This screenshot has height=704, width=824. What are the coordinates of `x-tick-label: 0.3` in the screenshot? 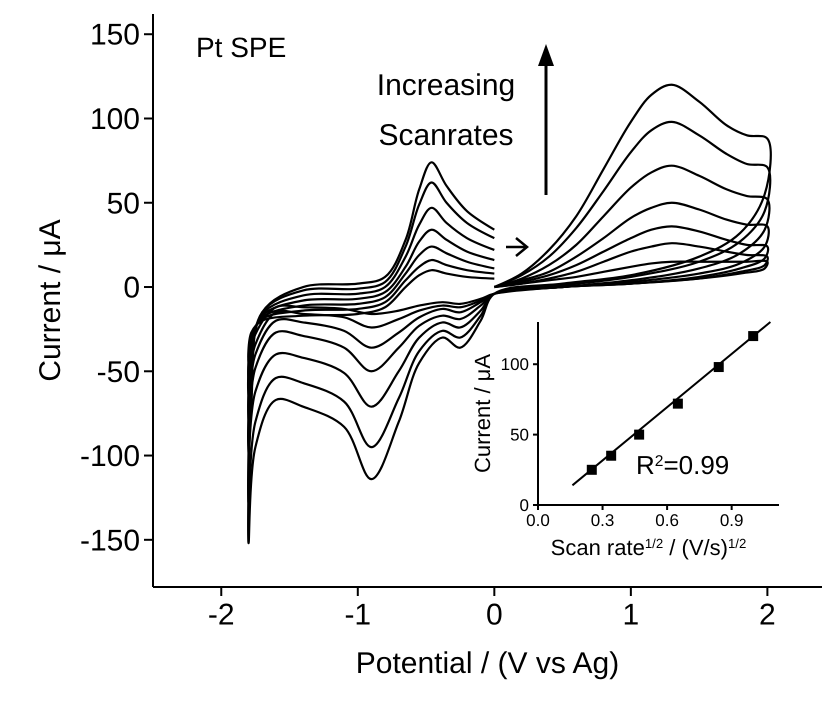 It's located at (602, 520).